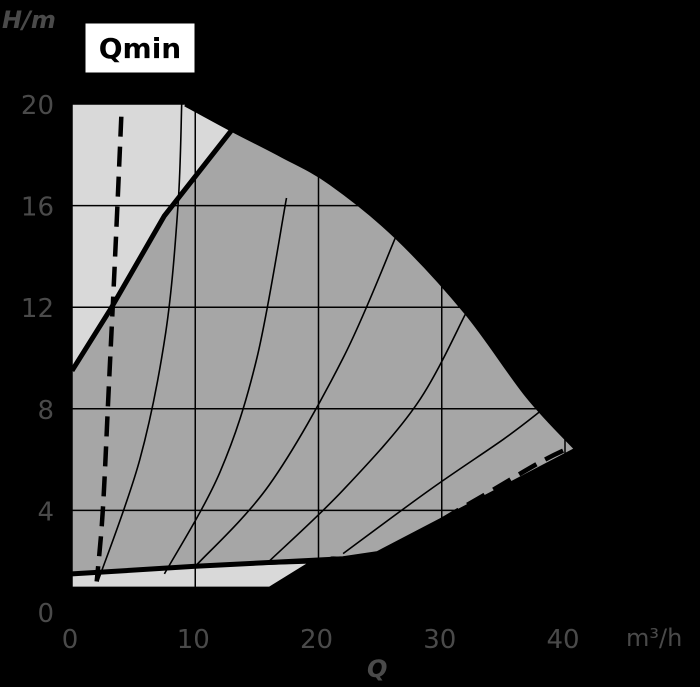 This screenshot has height=687, width=700. What do you see at coordinates (45, 411) in the screenshot?
I see `y-tick-label: 8` at bounding box center [45, 411].